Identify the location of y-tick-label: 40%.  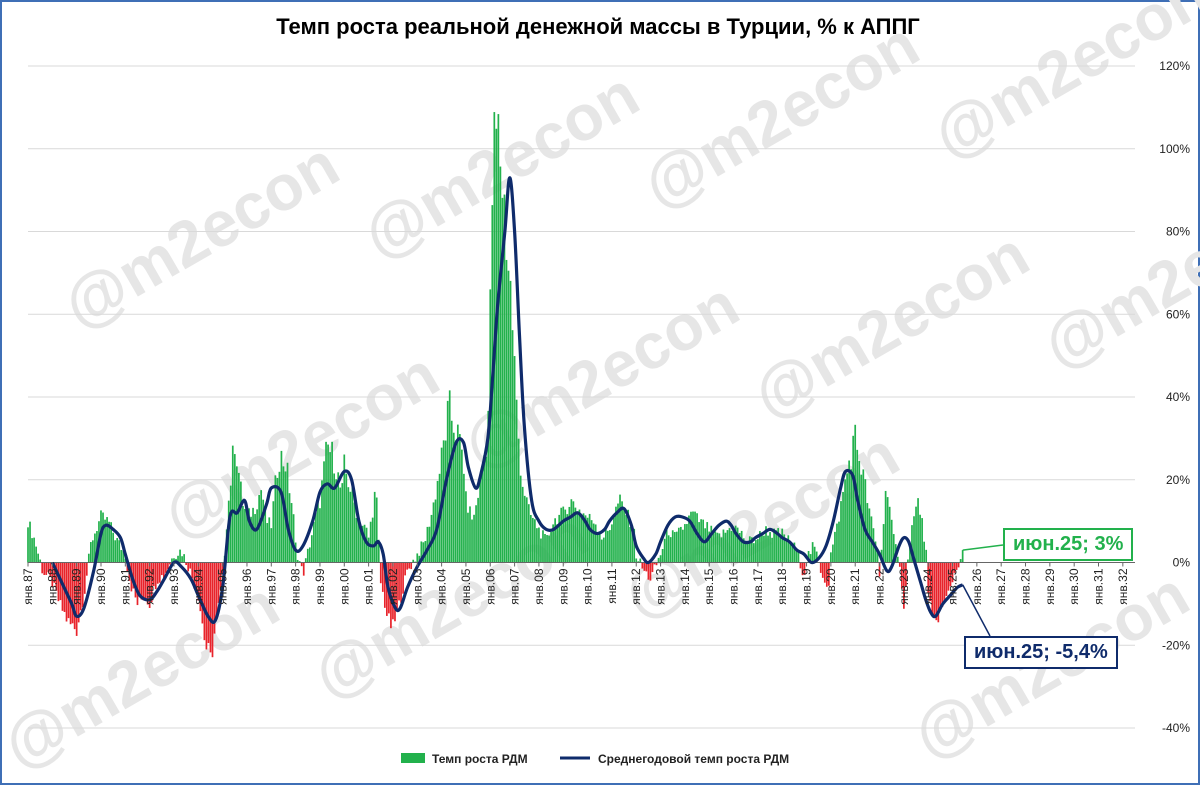
(1178, 397).